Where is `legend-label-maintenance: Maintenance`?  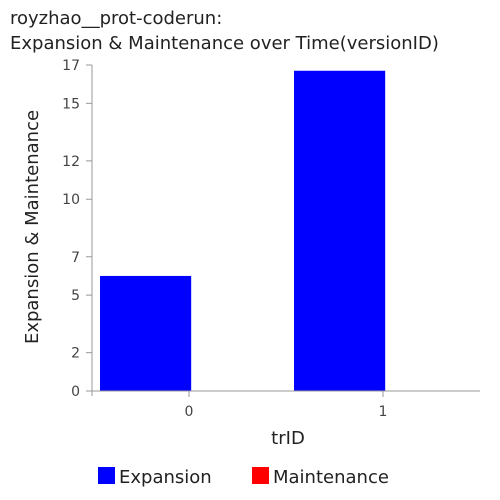 legend-label-maintenance: Maintenance is located at coordinates (331, 477).